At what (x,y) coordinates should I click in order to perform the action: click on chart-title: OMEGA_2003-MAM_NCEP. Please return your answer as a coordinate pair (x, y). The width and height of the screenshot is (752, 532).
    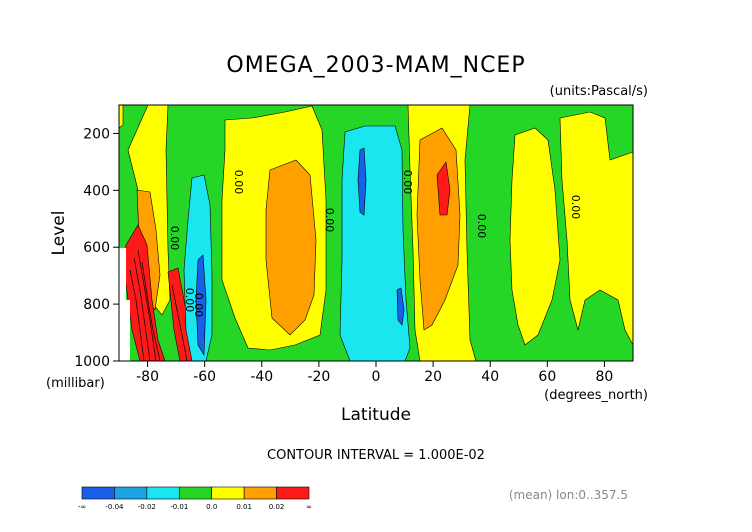
    Looking at the image, I should click on (375, 65).